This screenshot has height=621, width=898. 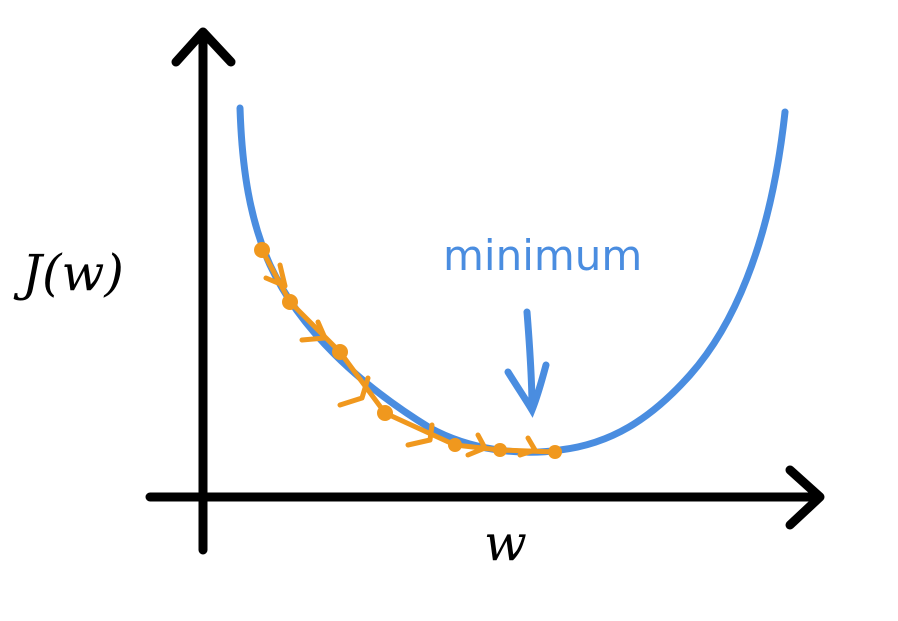 I want to click on x-axis-label: w, so click(x=505, y=543).